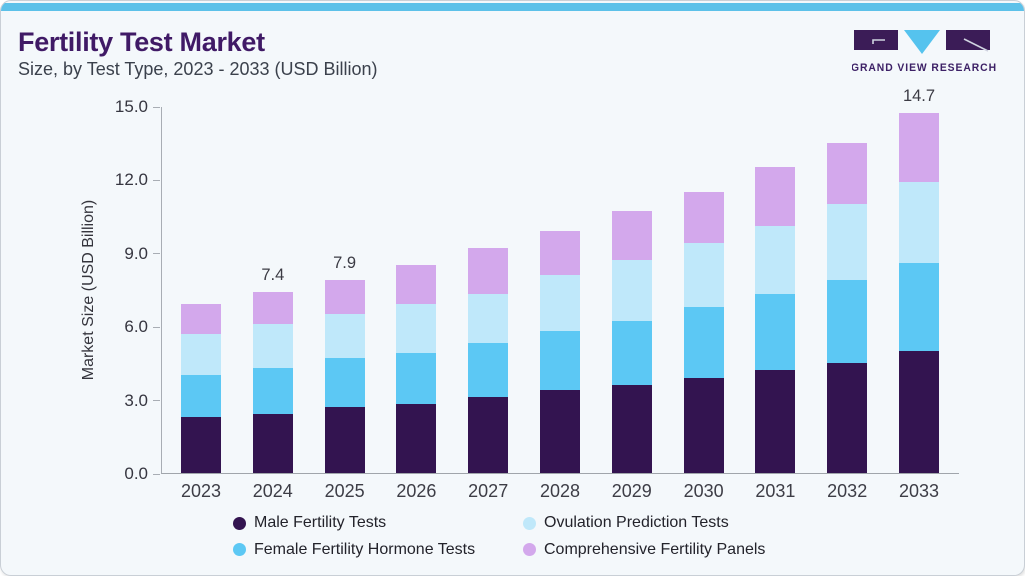 The width and height of the screenshot is (1025, 576). I want to click on top-accent-bar, so click(512, 7).